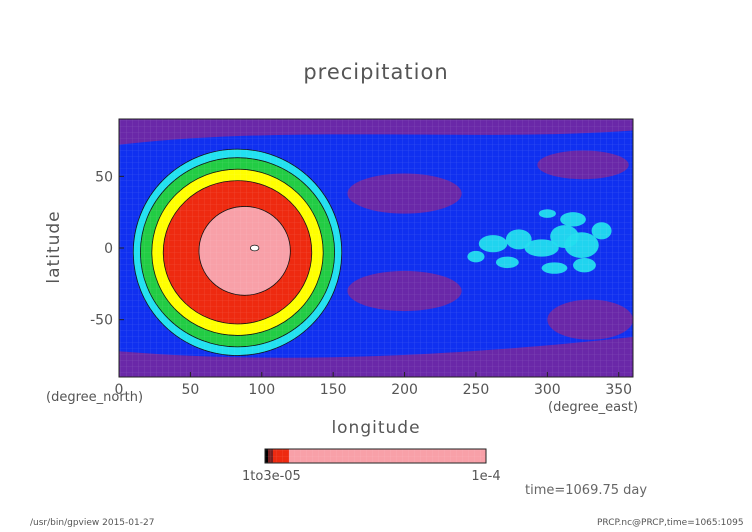 The image size is (752, 532). I want to click on x-tick-label: 300, so click(547, 390).